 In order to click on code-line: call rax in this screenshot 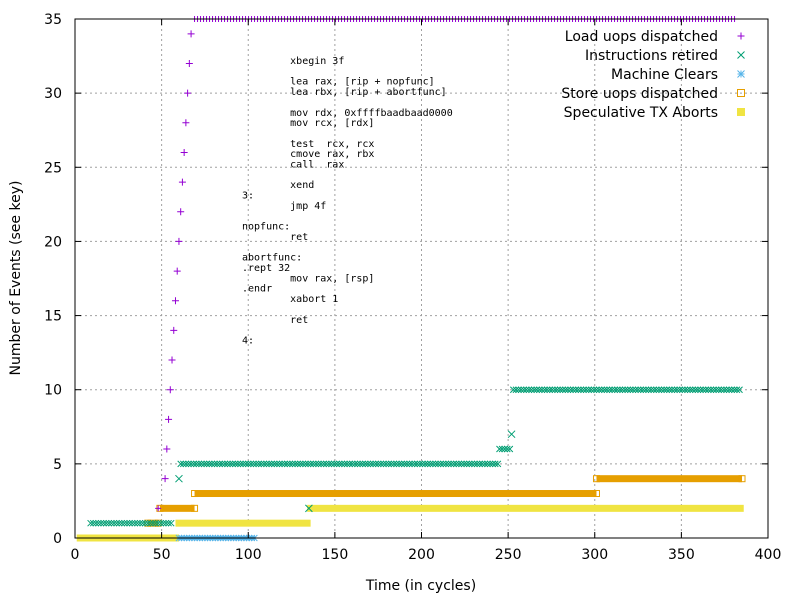, I will do `click(293, 165)`.